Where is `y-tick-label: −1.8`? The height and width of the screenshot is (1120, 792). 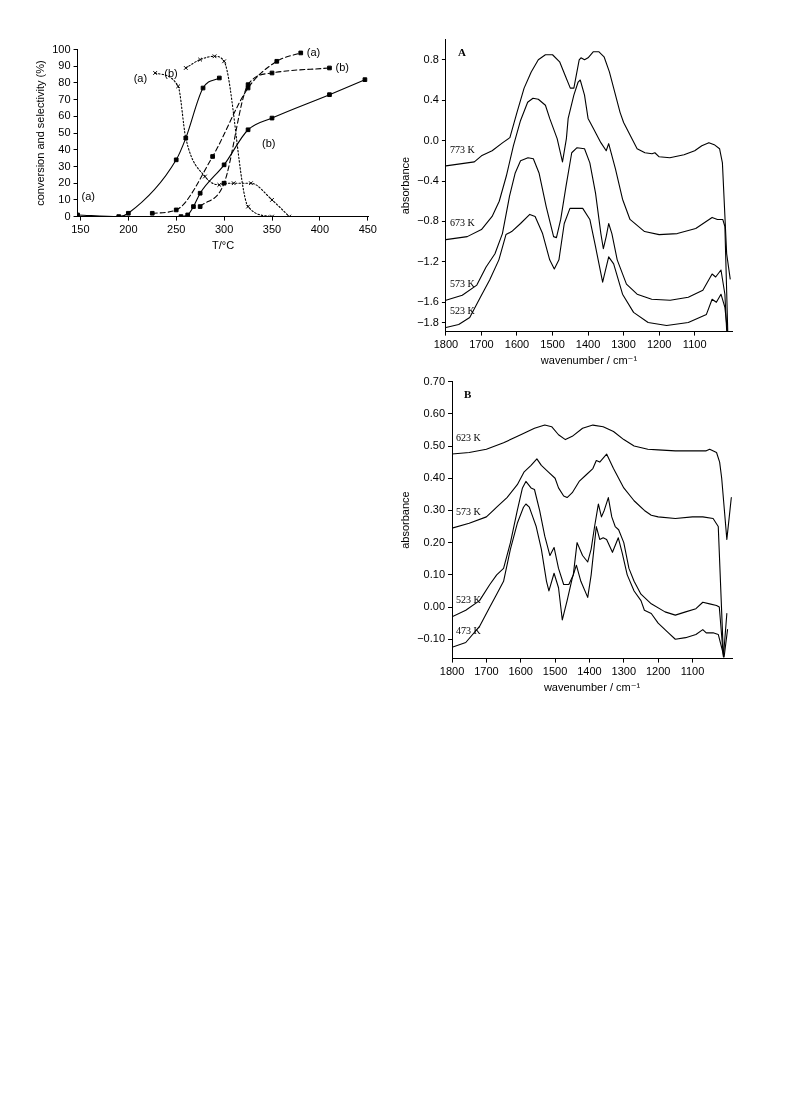
y-tick-label: −1.8 is located at coordinates (428, 321).